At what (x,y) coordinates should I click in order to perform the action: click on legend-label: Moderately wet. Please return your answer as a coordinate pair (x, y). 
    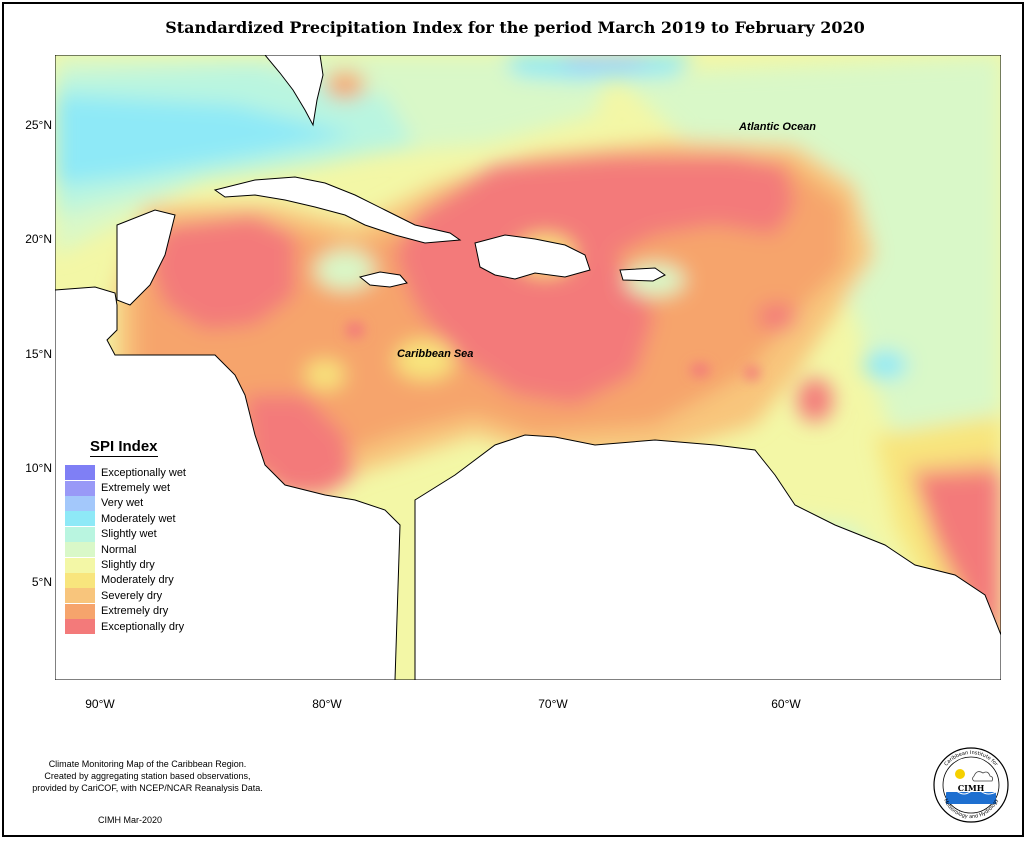
    Looking at the image, I should click on (138, 518).